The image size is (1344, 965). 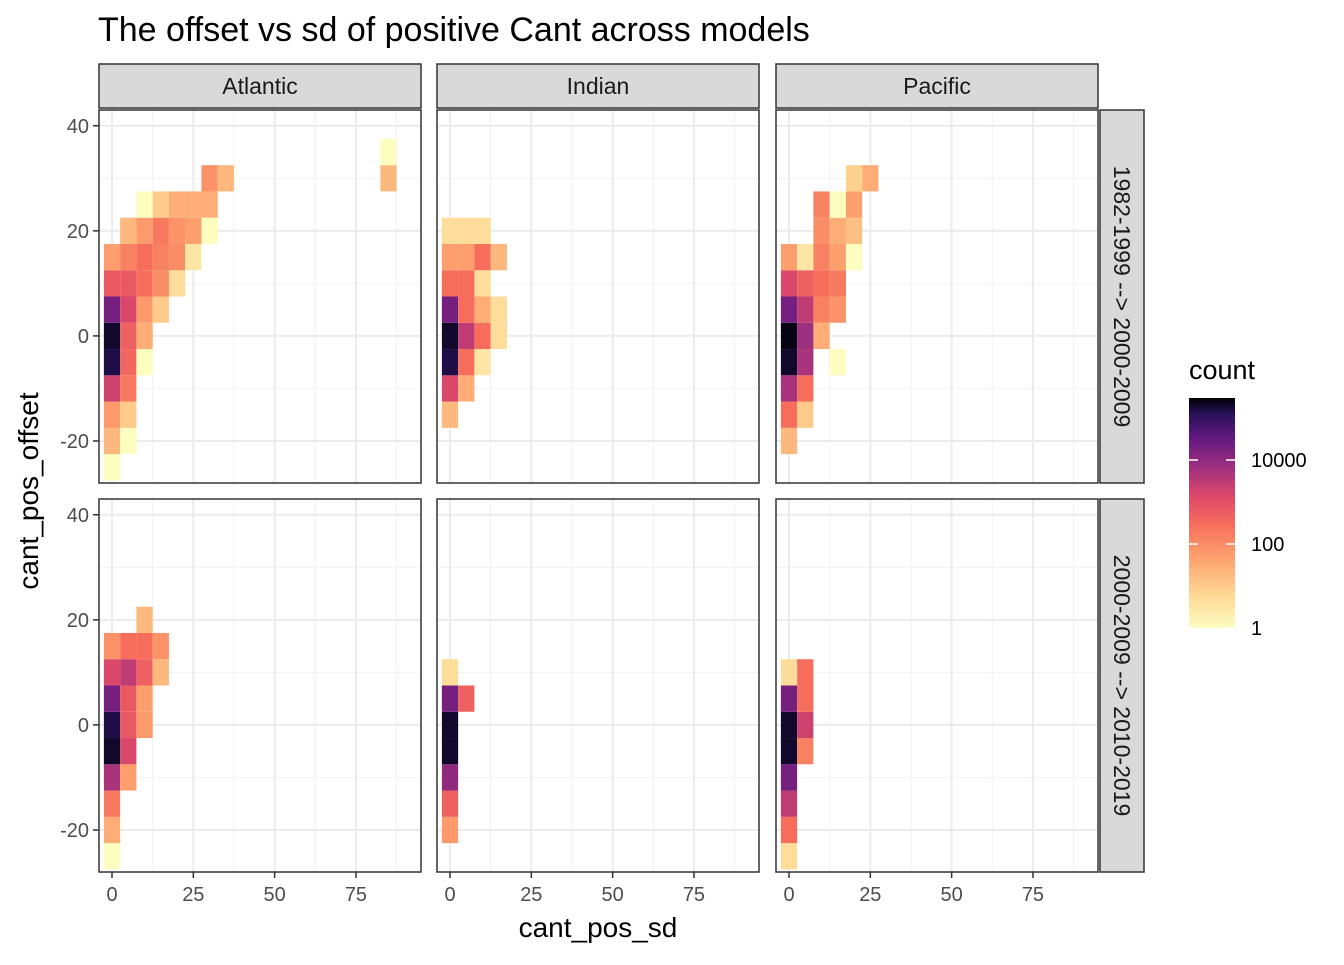 What do you see at coordinates (241, 702) in the screenshot?
I see `panel-atlantic-row2: -20 0 20 40 0 25 50 75` at bounding box center [241, 702].